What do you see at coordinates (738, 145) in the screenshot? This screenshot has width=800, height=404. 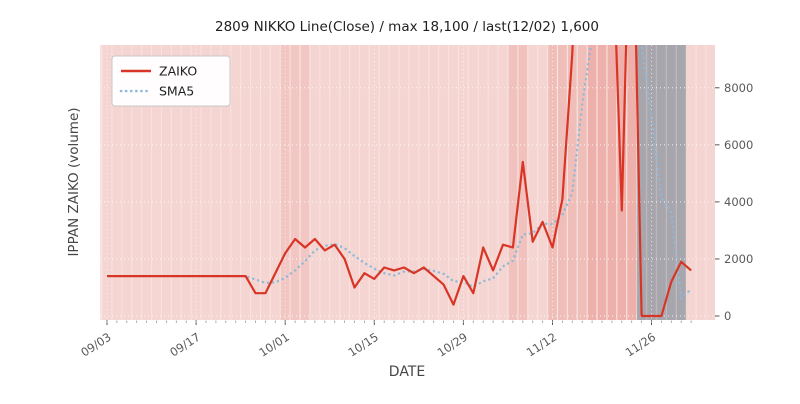 I see `y-tick-label: 6000` at bounding box center [738, 145].